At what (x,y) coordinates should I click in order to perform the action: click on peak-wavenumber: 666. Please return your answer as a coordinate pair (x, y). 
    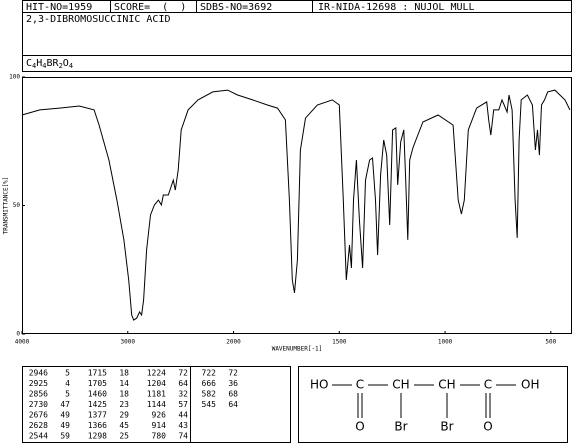
    Looking at the image, I should click on (209, 383).